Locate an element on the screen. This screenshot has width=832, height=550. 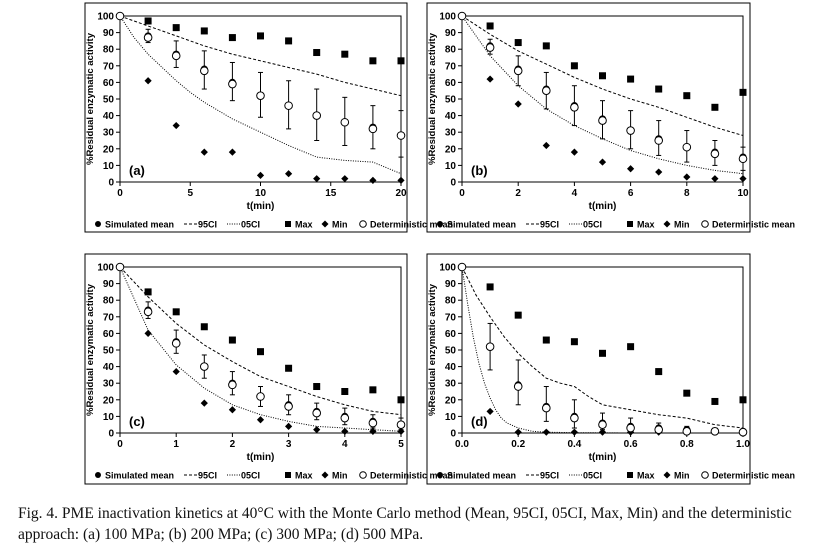
x-tick-label: 5 is located at coordinates (190, 193).